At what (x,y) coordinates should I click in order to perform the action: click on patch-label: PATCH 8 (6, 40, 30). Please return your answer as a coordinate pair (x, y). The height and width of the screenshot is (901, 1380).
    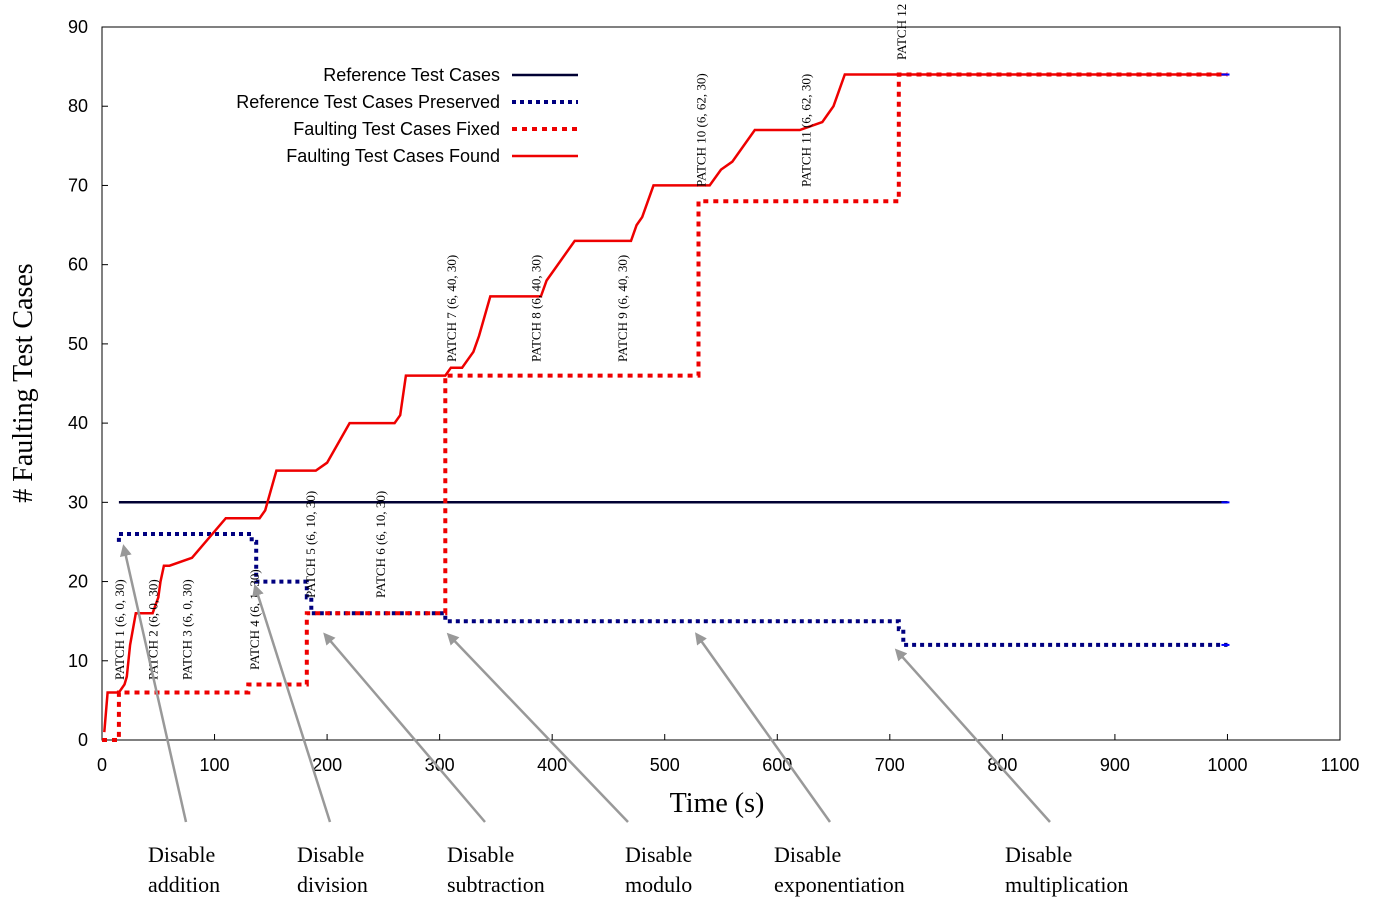
    Looking at the image, I should click on (535, 308).